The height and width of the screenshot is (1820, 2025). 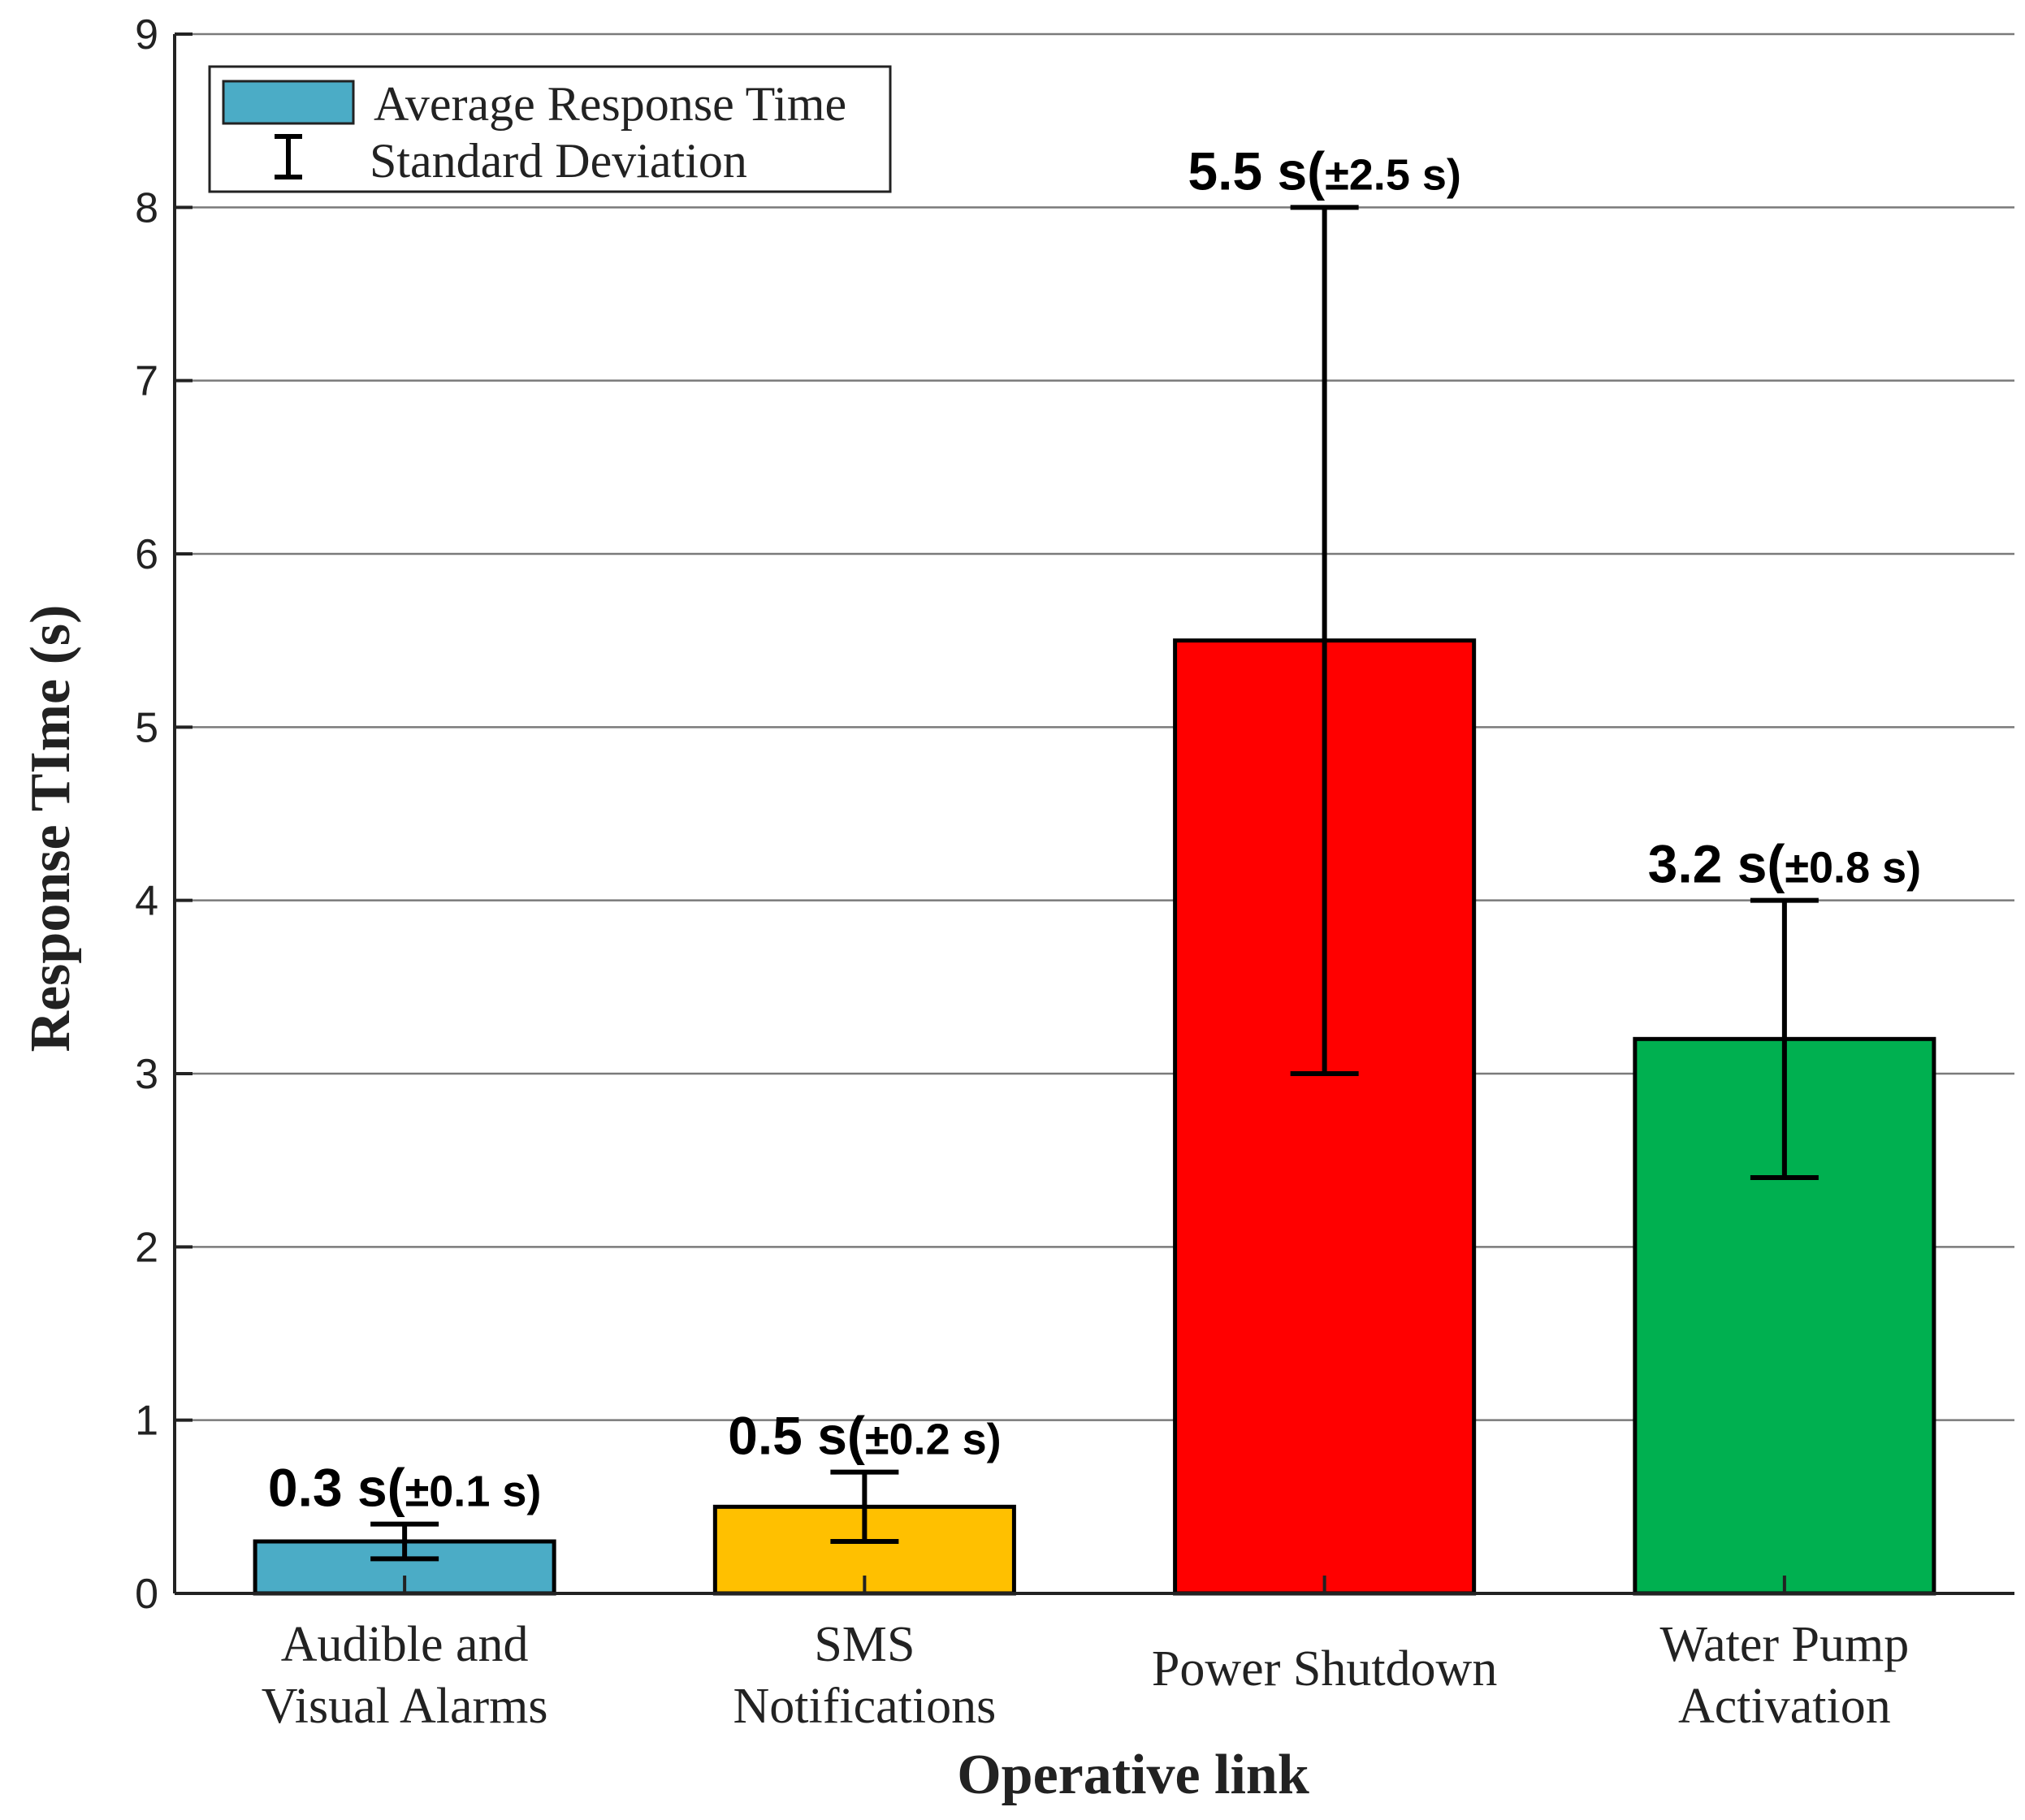 What do you see at coordinates (146, 1595) in the screenshot?
I see `y-tick-label: 0` at bounding box center [146, 1595].